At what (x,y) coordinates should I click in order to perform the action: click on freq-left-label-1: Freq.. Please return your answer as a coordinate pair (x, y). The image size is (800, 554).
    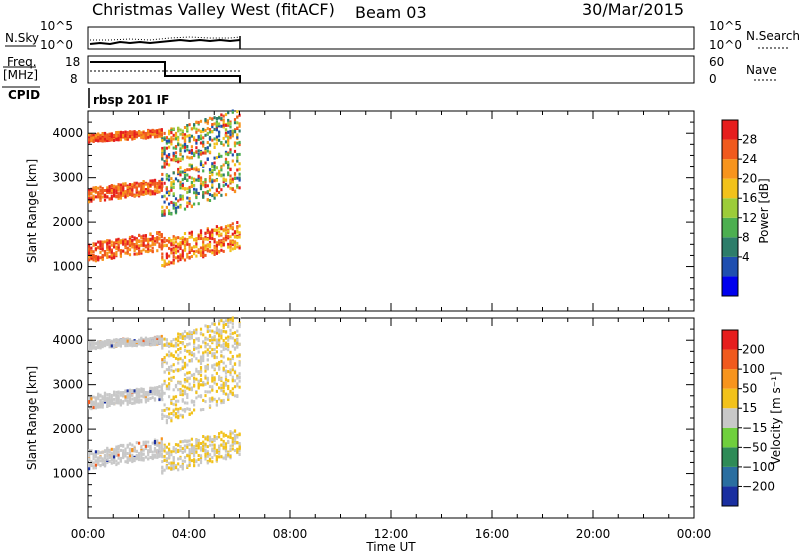
    Looking at the image, I should click on (22, 62).